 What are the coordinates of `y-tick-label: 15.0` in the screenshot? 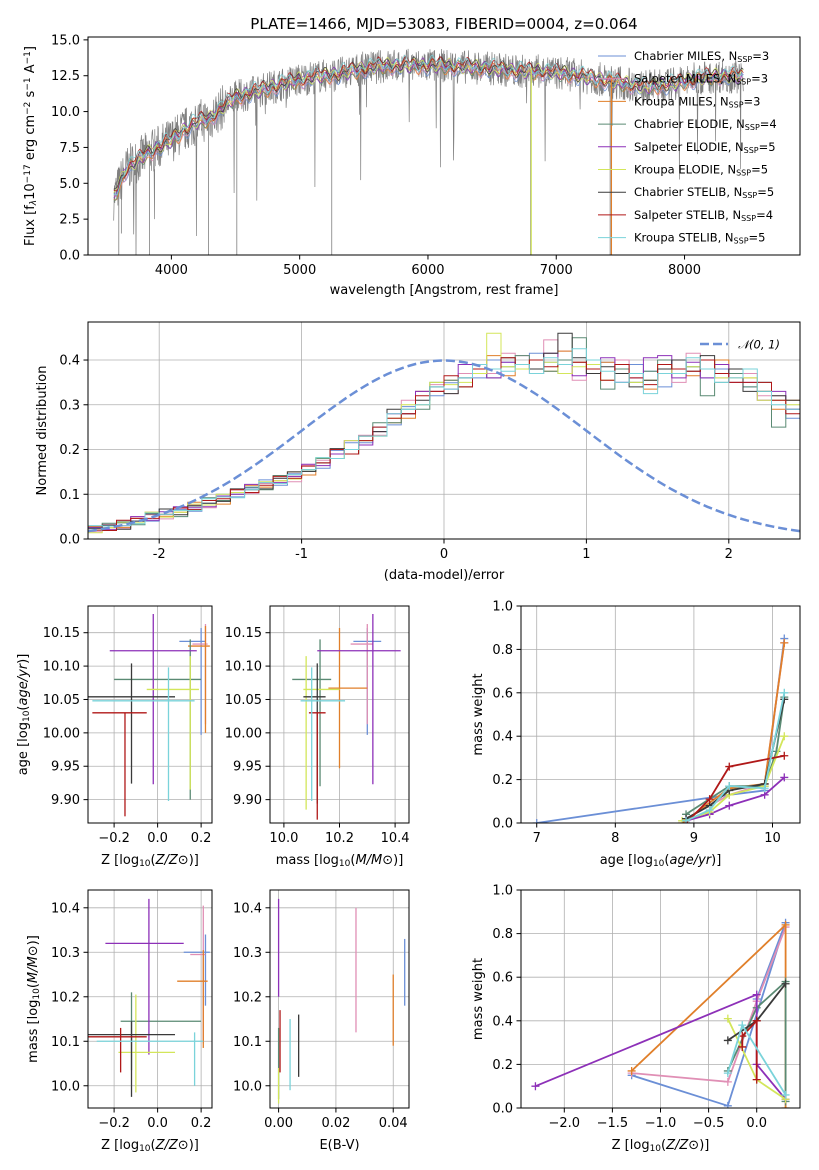 It's located at (65, 40).